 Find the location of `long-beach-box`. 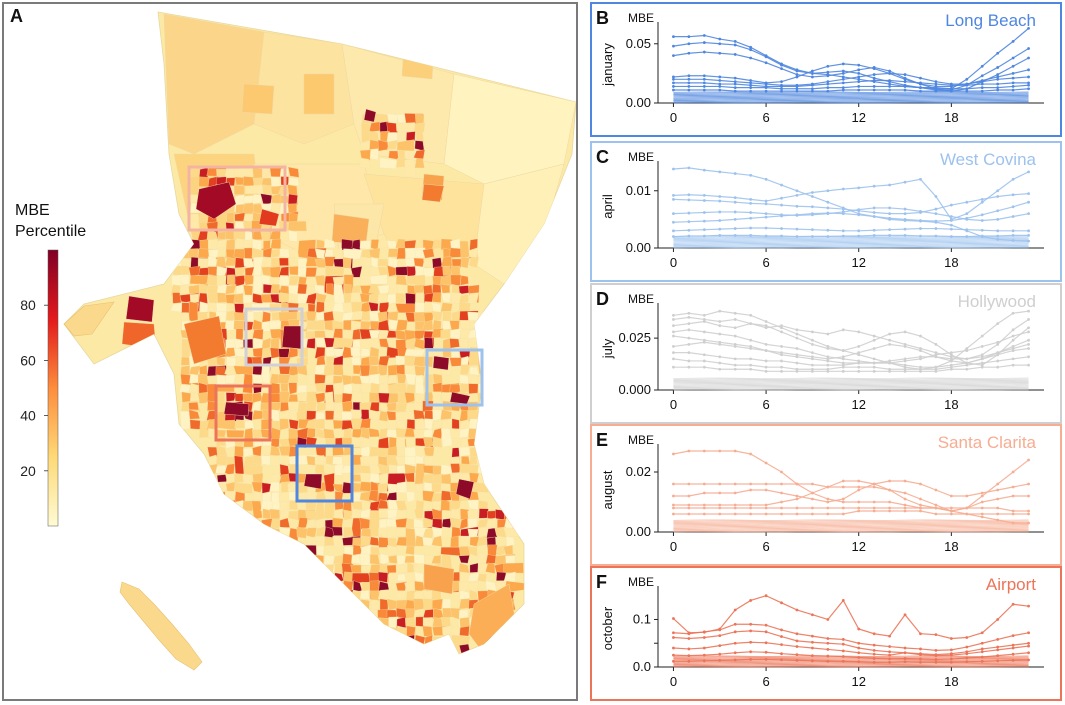

long-beach-box is located at coordinates (324, 473).